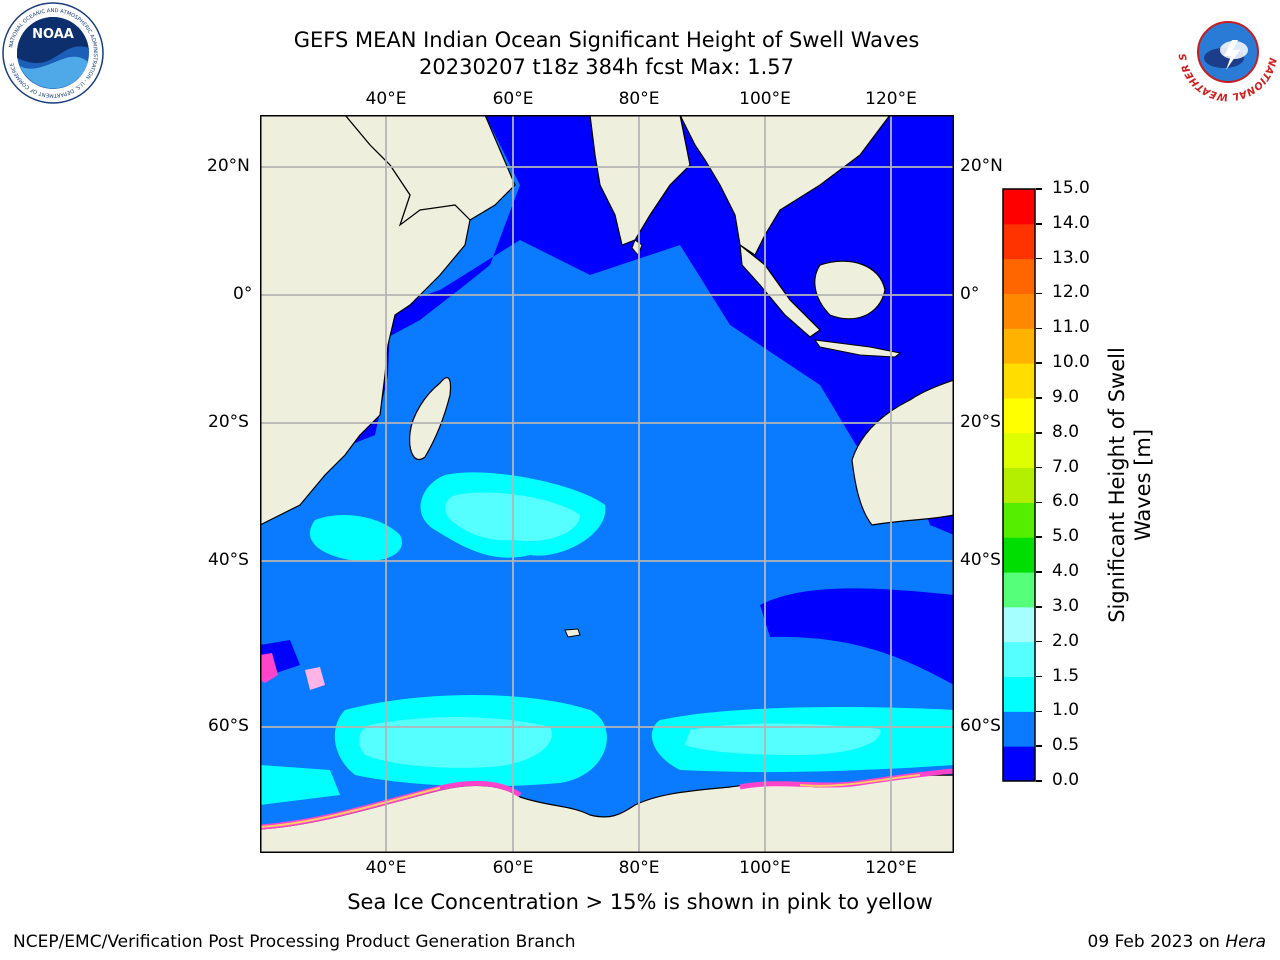  Describe the element at coordinates (1071, 257) in the screenshot. I see `colorbar-tick-label: 13.0` at that location.